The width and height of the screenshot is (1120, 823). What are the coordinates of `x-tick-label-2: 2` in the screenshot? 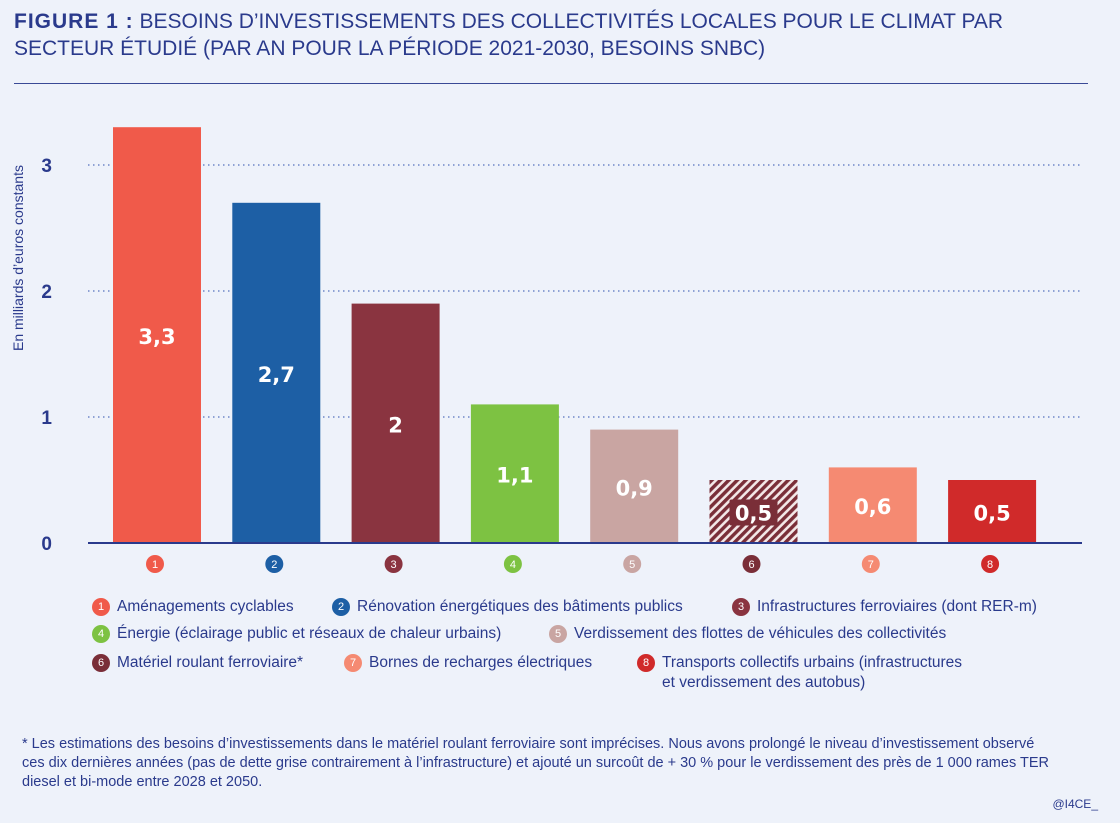 It's located at (274, 565).